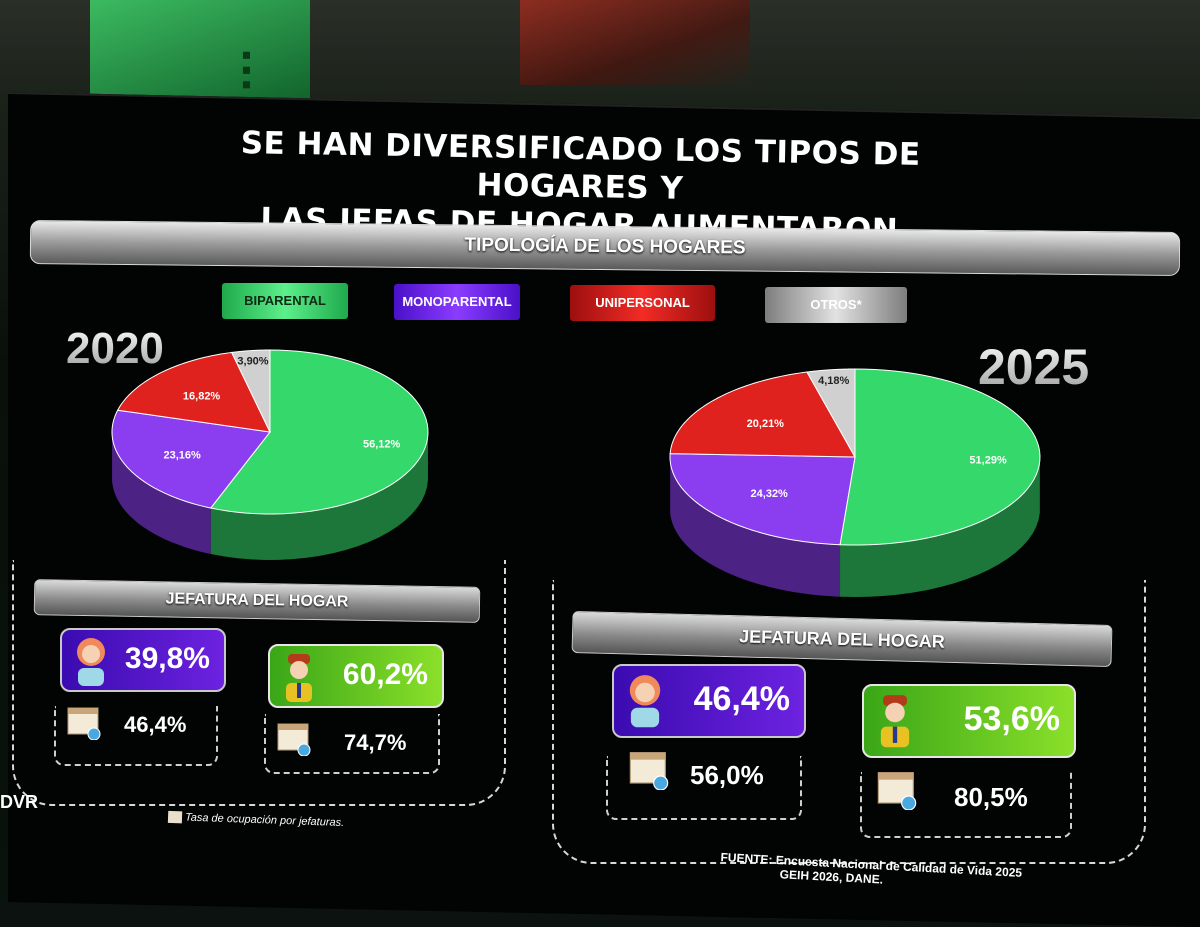  I want to click on year-2020: 2020, so click(115, 348).